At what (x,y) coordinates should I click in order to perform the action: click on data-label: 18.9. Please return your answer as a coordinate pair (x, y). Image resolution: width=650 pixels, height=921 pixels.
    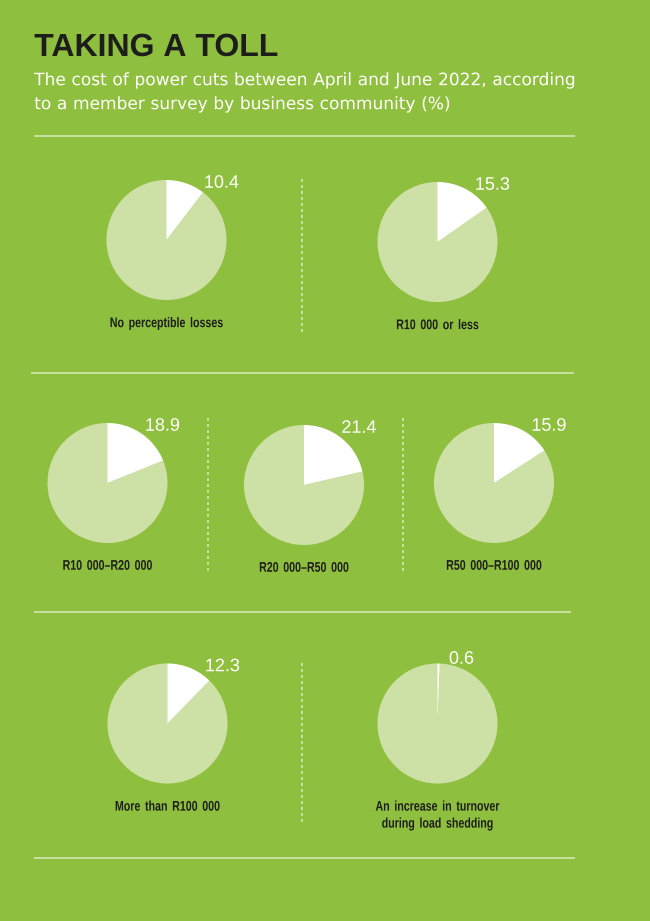
    Looking at the image, I should click on (163, 424).